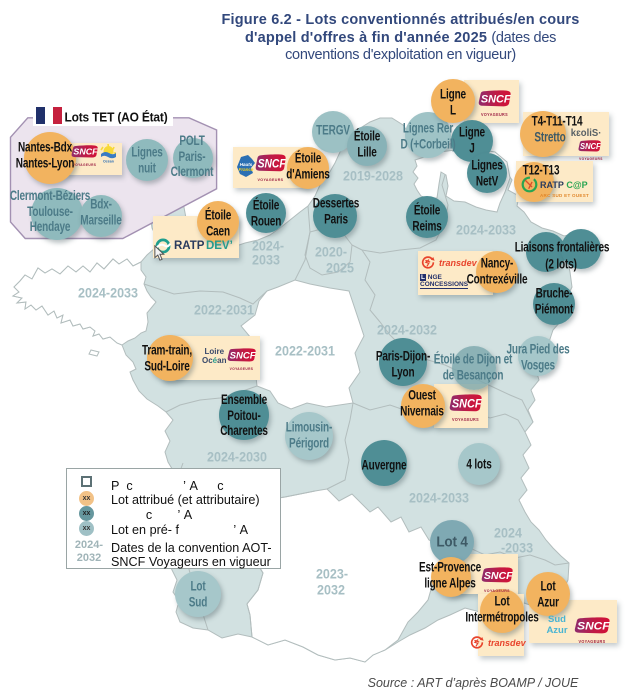 This screenshot has width=625, height=698. Describe the element at coordinates (246, 164) in the screenshot. I see `svg-text: Hauts` at that location.